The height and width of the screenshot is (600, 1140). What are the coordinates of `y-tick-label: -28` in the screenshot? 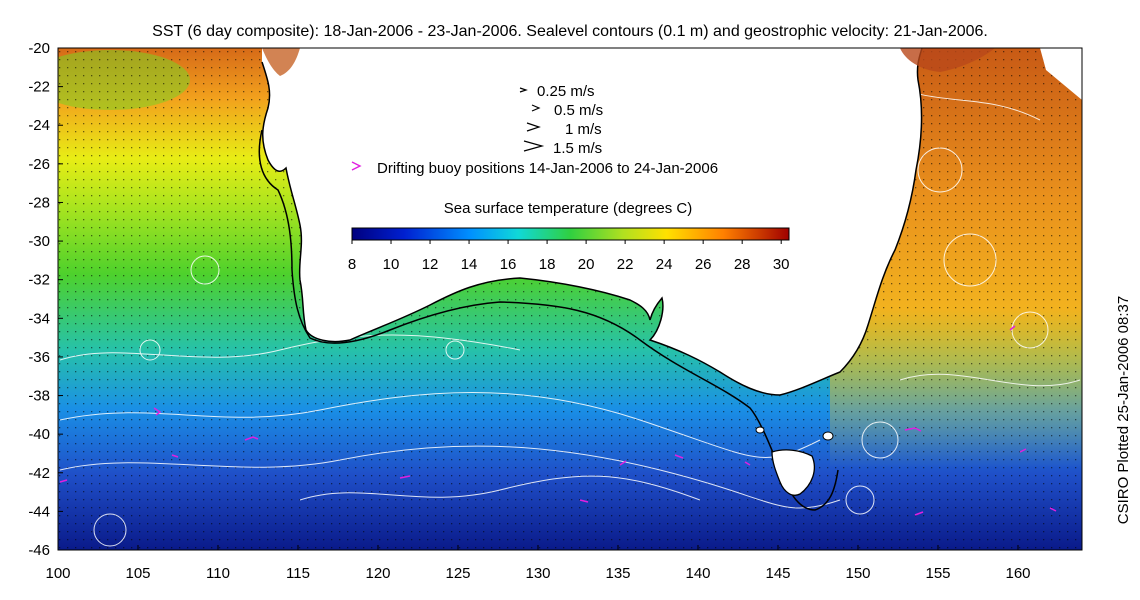 It's located at (39, 202).